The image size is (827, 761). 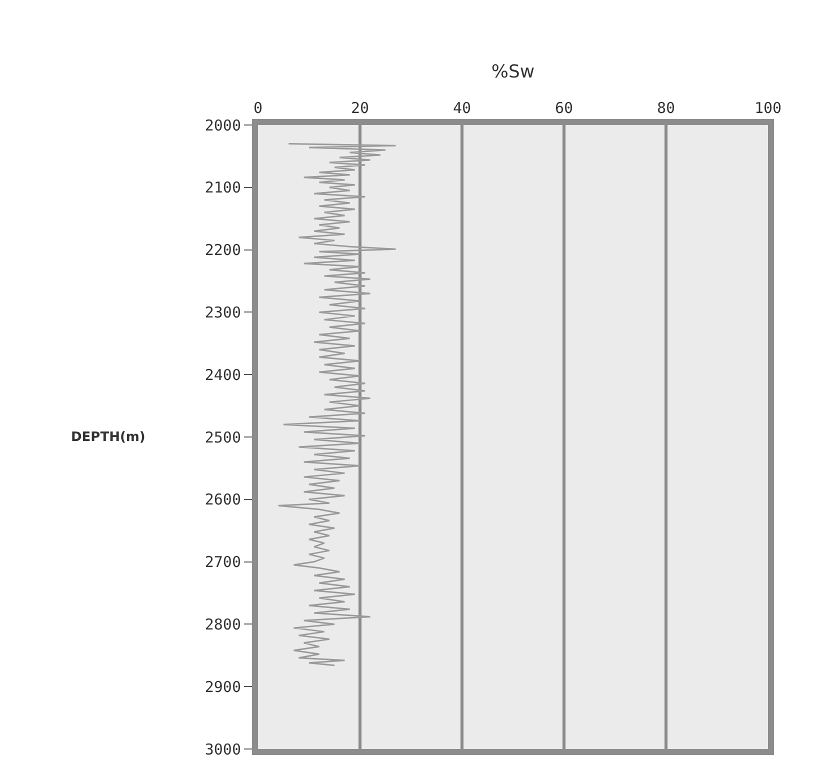 What do you see at coordinates (222, 312) in the screenshot?
I see `y-tick-label: 2300` at bounding box center [222, 312].